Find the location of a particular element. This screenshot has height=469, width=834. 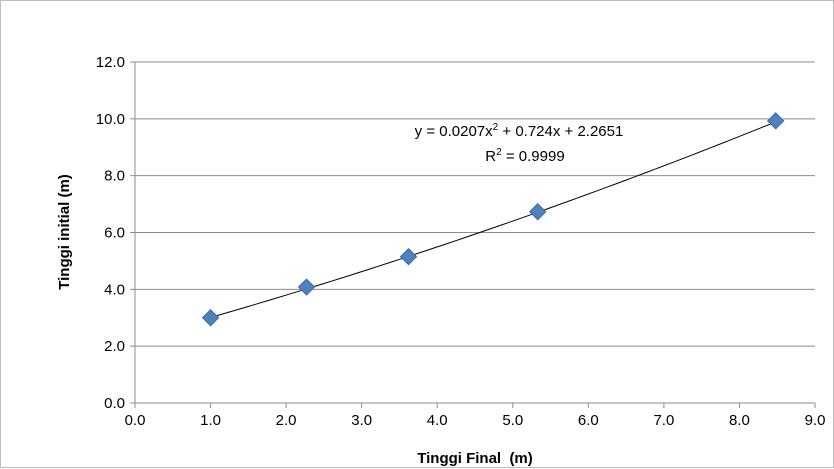

r-squared-value: = 0.9999 is located at coordinates (533, 156).